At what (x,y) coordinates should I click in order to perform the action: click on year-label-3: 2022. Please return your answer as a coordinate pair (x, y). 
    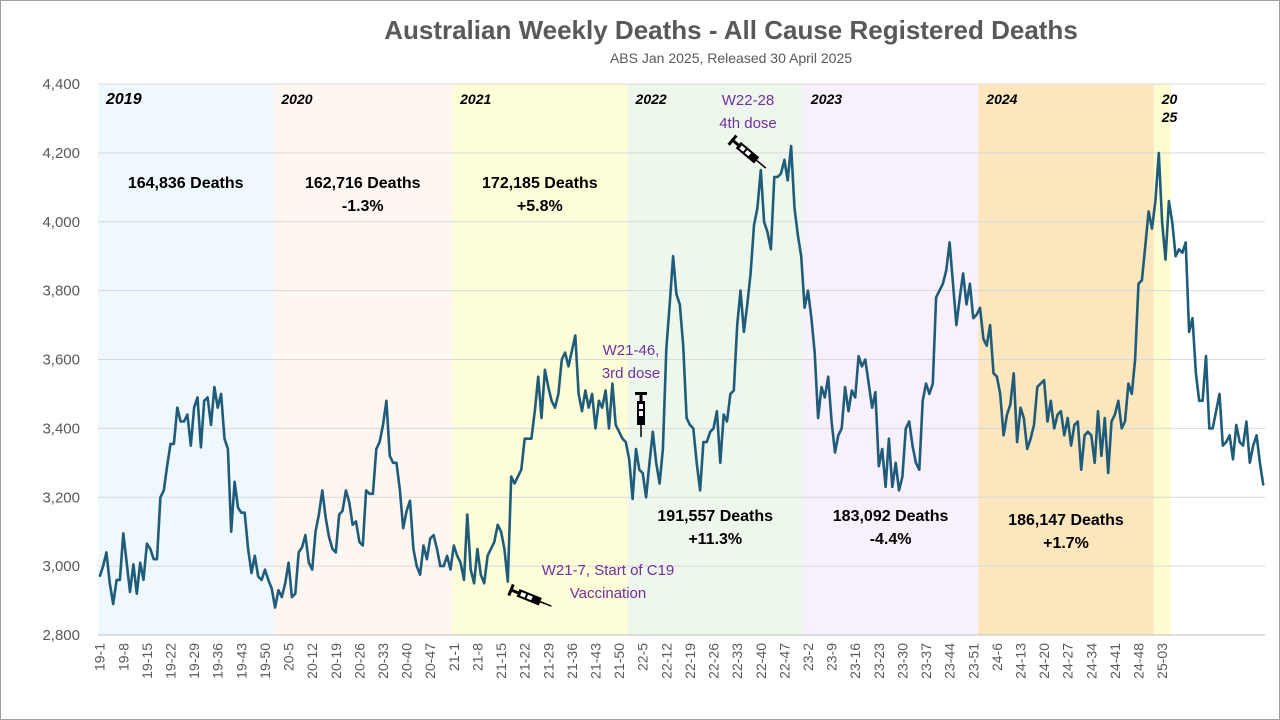
    Looking at the image, I should click on (651, 99).